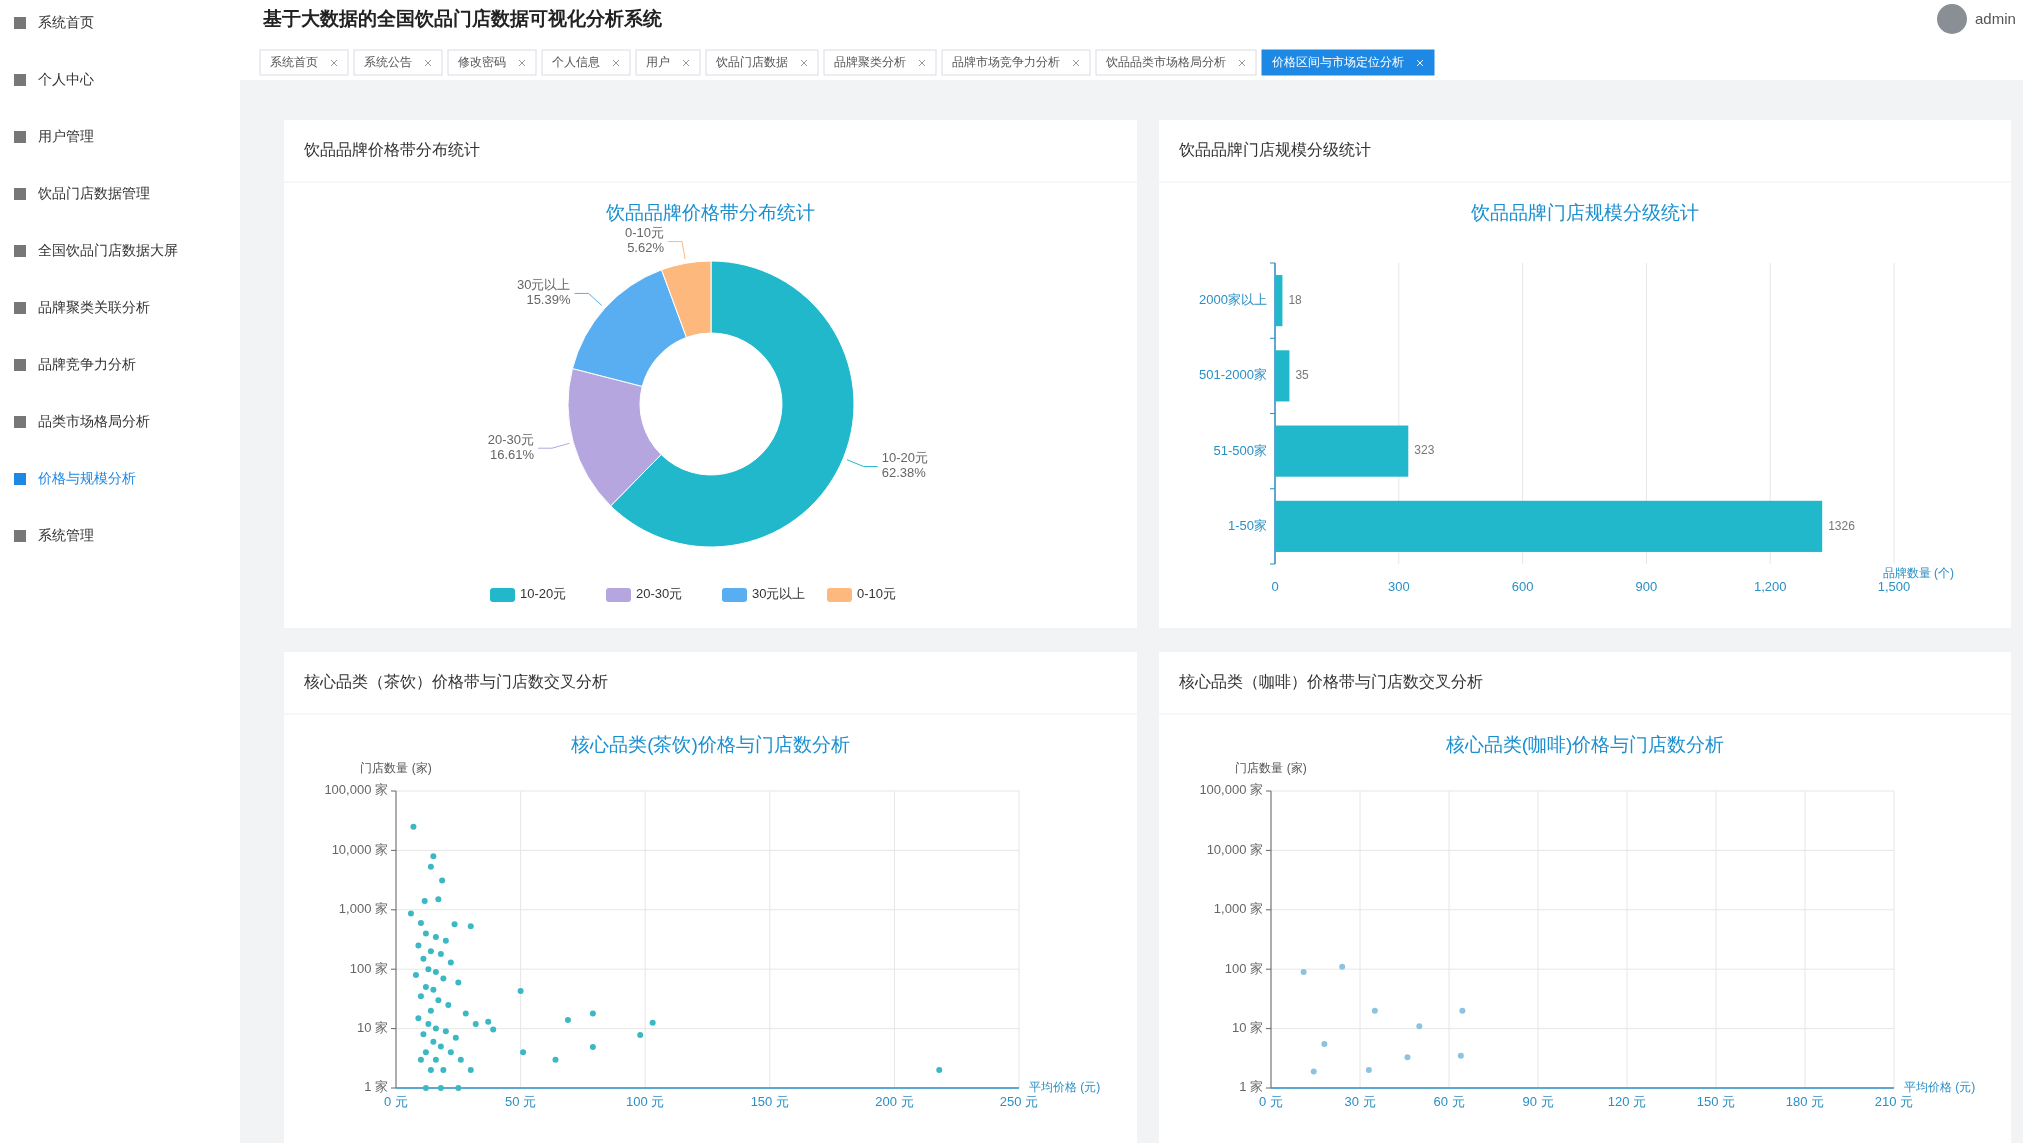 This screenshot has height=1143, width=2023. Describe the element at coordinates (94, 306) in the screenshot. I see `text: 品牌聚类关联分析` at that location.